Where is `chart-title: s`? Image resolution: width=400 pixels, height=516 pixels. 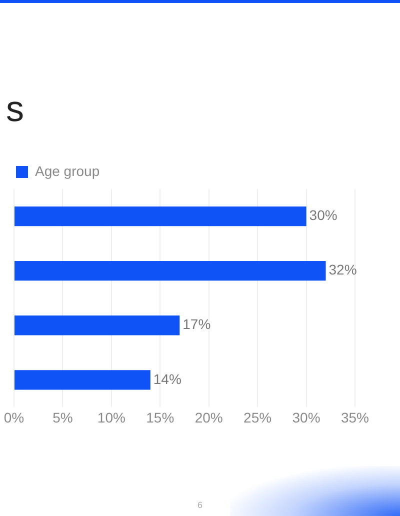 chart-title: s is located at coordinates (15, 109).